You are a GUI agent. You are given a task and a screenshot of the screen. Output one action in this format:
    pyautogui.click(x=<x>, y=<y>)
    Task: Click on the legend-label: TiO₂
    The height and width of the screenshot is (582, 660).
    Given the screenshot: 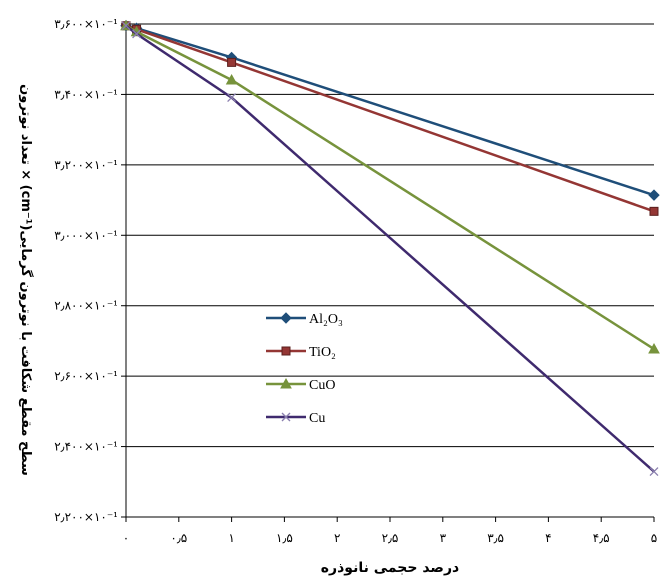 What is the action you would take?
    pyautogui.click(x=322, y=352)
    